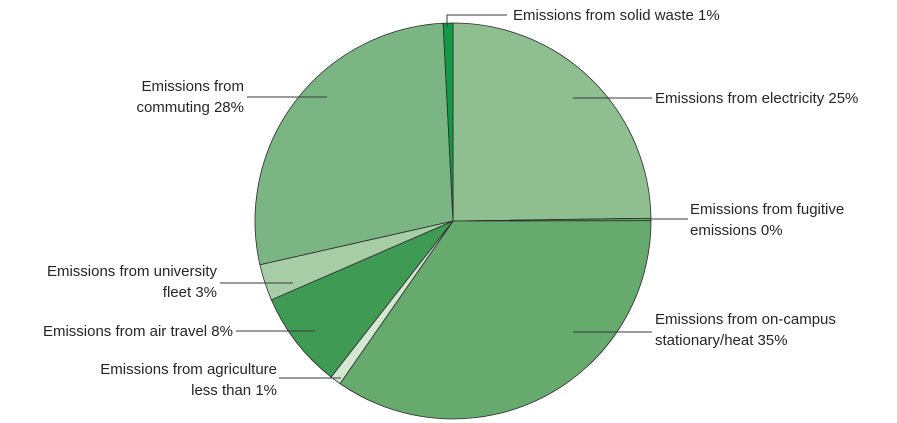  I want to click on slice-label-agriculture: Emissions from agriculture less than 1%, so click(188, 380).